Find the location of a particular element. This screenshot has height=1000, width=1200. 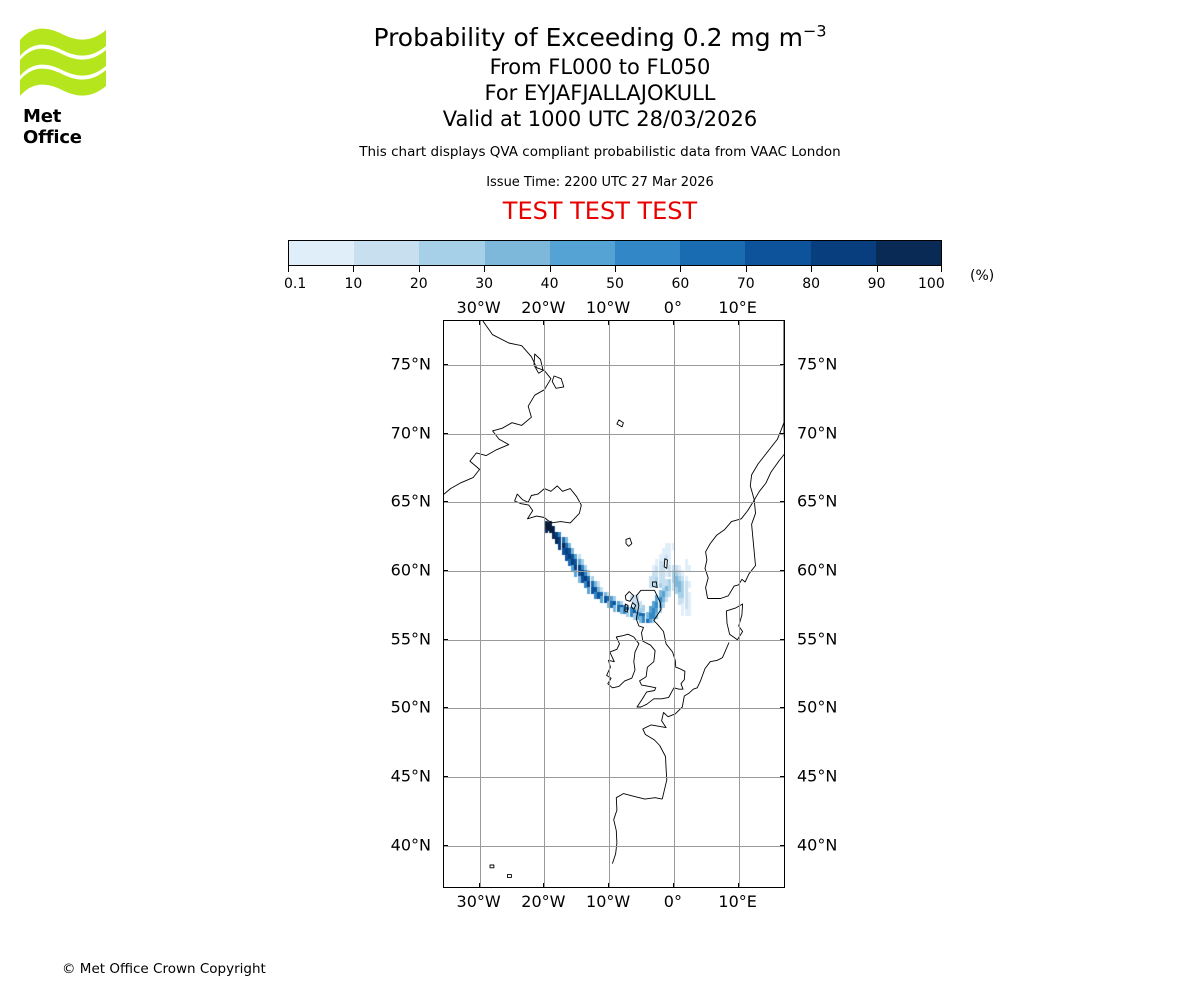

lat-label-right-40°N: 40°N is located at coordinates (817, 845).